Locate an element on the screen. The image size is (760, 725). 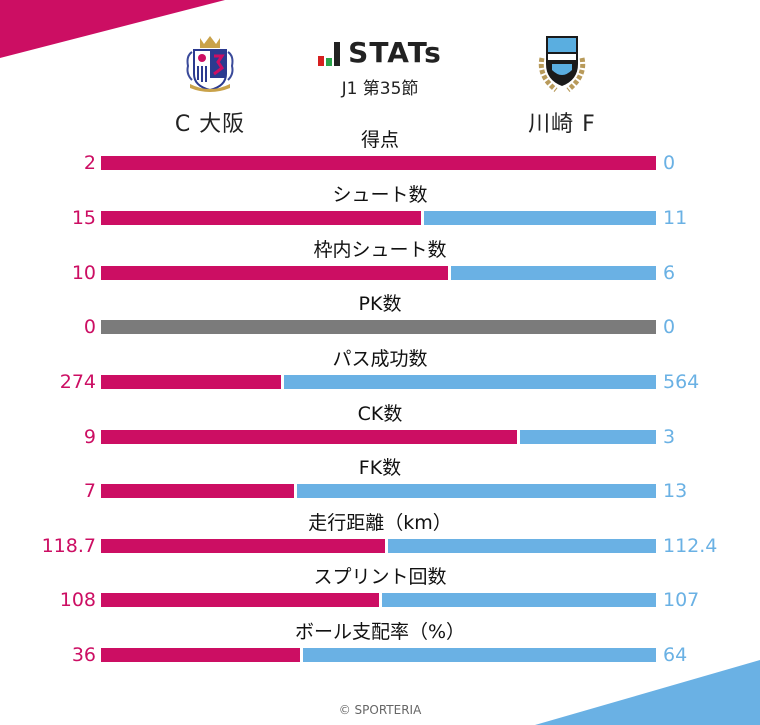
away-team-name: 川崎 F is located at coordinates (562, 124).